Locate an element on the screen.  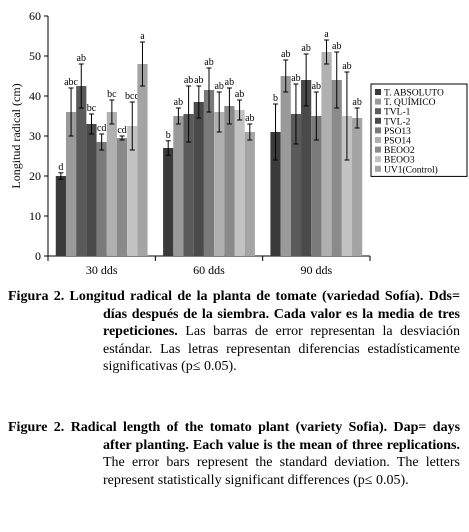
significance-letter: abc is located at coordinates (71, 82).